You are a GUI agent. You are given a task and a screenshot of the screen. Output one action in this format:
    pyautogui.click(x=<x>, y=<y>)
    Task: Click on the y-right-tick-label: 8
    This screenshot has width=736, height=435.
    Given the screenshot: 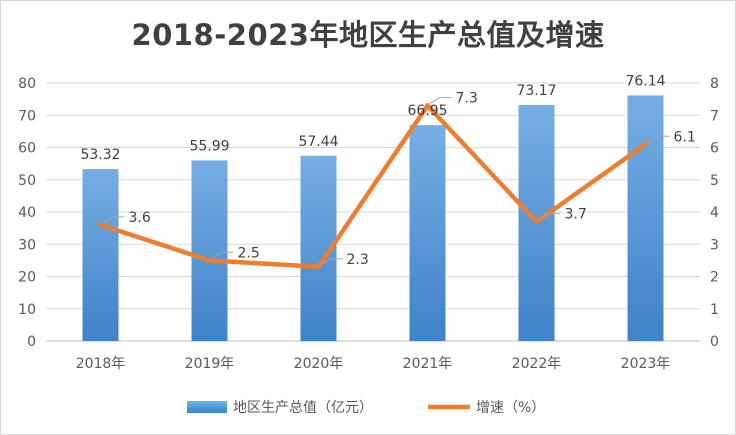 What is the action you would take?
    pyautogui.click(x=714, y=84)
    